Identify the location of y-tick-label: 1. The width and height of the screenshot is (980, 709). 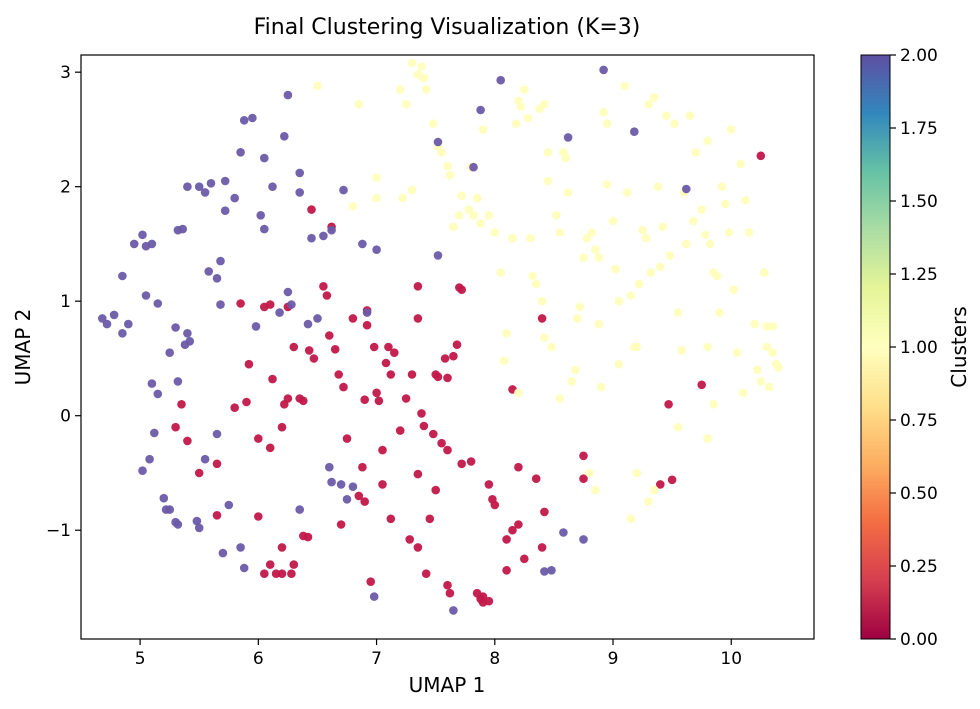
(65, 302).